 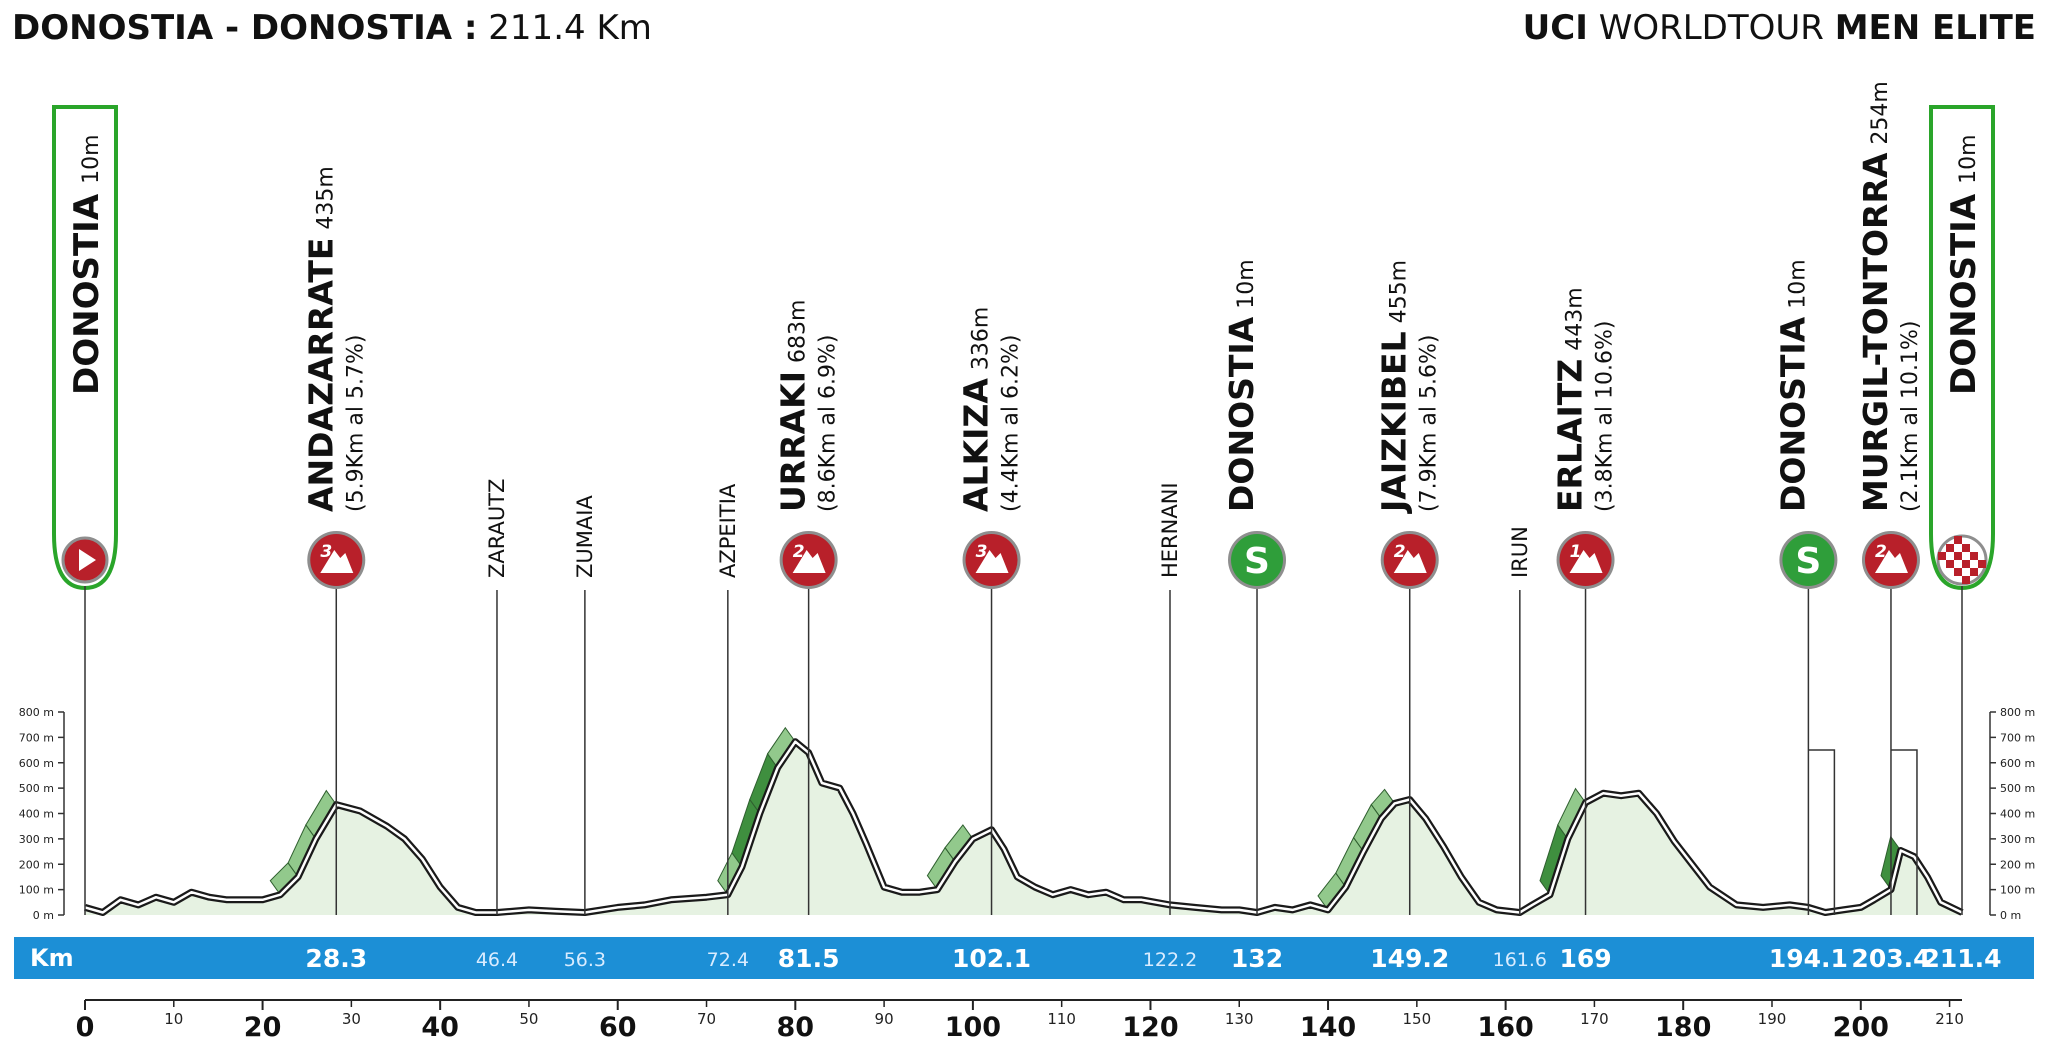 What do you see at coordinates (1505, 1027) in the screenshot?
I see `x-major-tick-label: 160` at bounding box center [1505, 1027].